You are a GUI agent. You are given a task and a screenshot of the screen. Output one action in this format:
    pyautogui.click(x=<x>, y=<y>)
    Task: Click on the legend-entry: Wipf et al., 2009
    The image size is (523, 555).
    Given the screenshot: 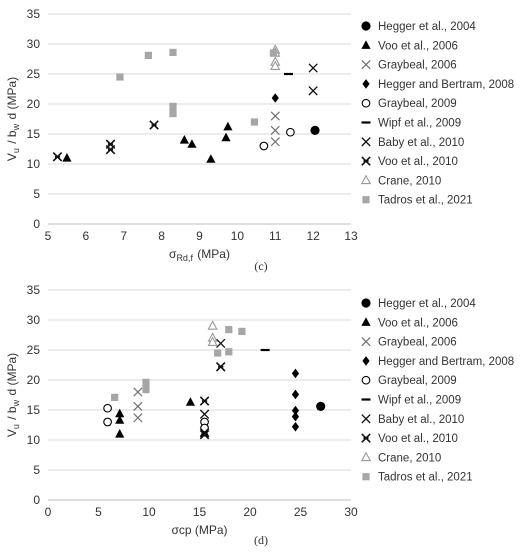 What is the action you would take?
    pyautogui.click(x=419, y=401)
    